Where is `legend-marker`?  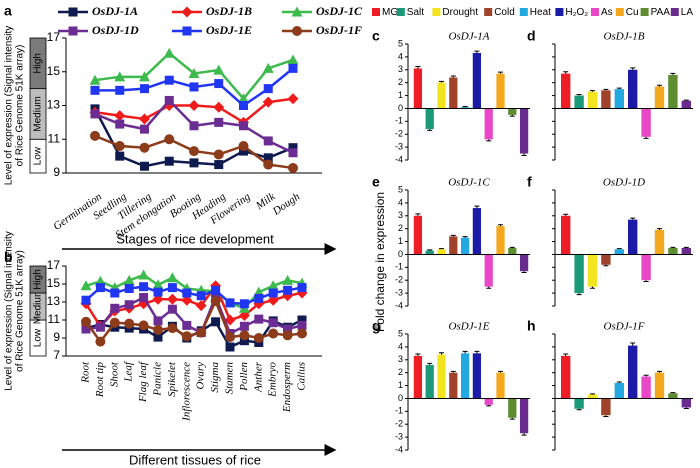
legend-marker is located at coordinates (73, 12).